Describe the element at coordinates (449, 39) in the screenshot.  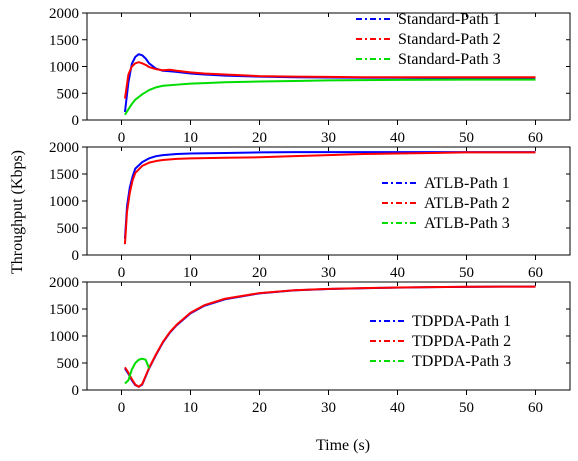
I see `legend-label: Standard-Path 2` at that location.